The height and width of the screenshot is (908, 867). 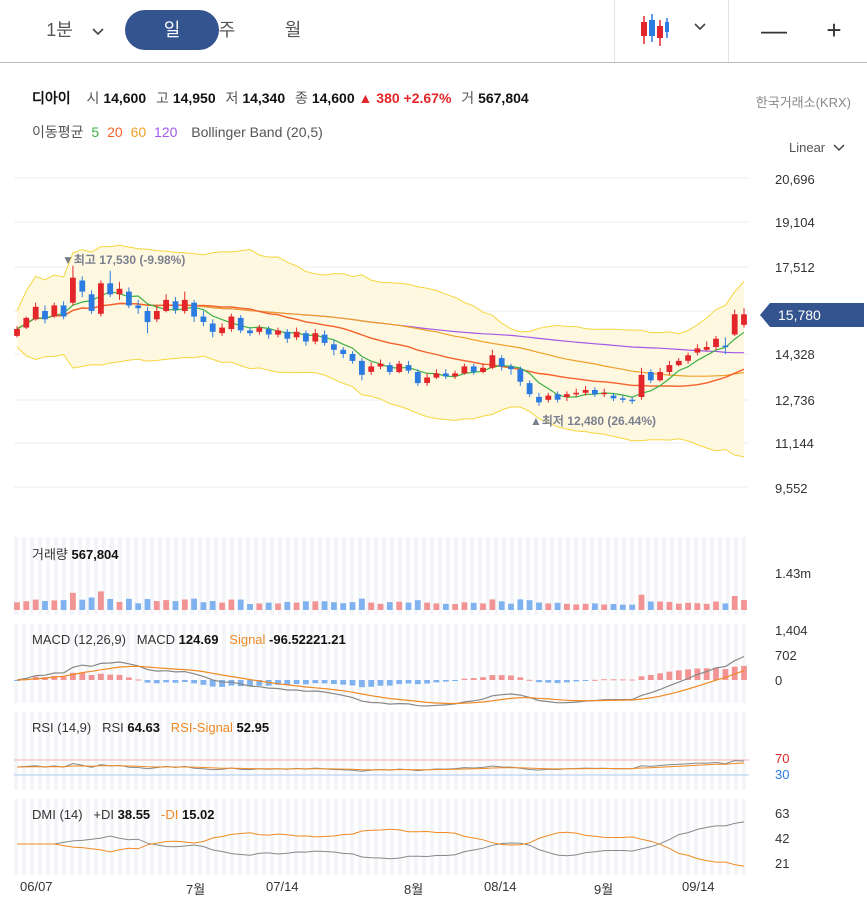 What do you see at coordinates (700, 26) in the screenshot?
I see `chart-type-chevron-icon` at bounding box center [700, 26].